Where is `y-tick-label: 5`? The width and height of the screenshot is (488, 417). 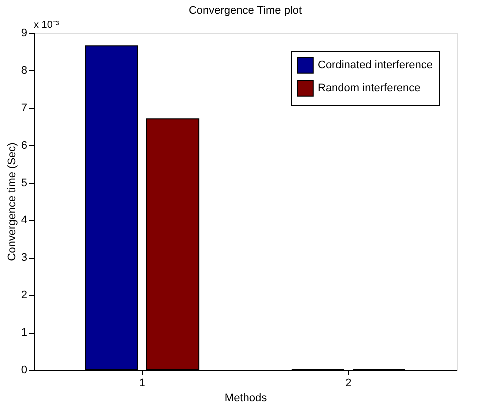 y-tick-label: 5 is located at coordinates (24, 183).